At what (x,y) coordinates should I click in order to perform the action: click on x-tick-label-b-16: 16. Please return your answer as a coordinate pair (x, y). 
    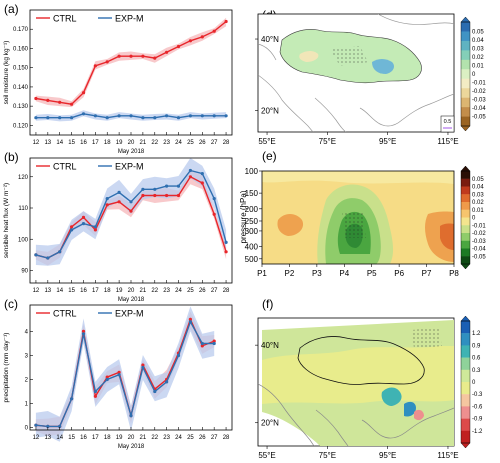
    Looking at the image, I should click on (83, 291).